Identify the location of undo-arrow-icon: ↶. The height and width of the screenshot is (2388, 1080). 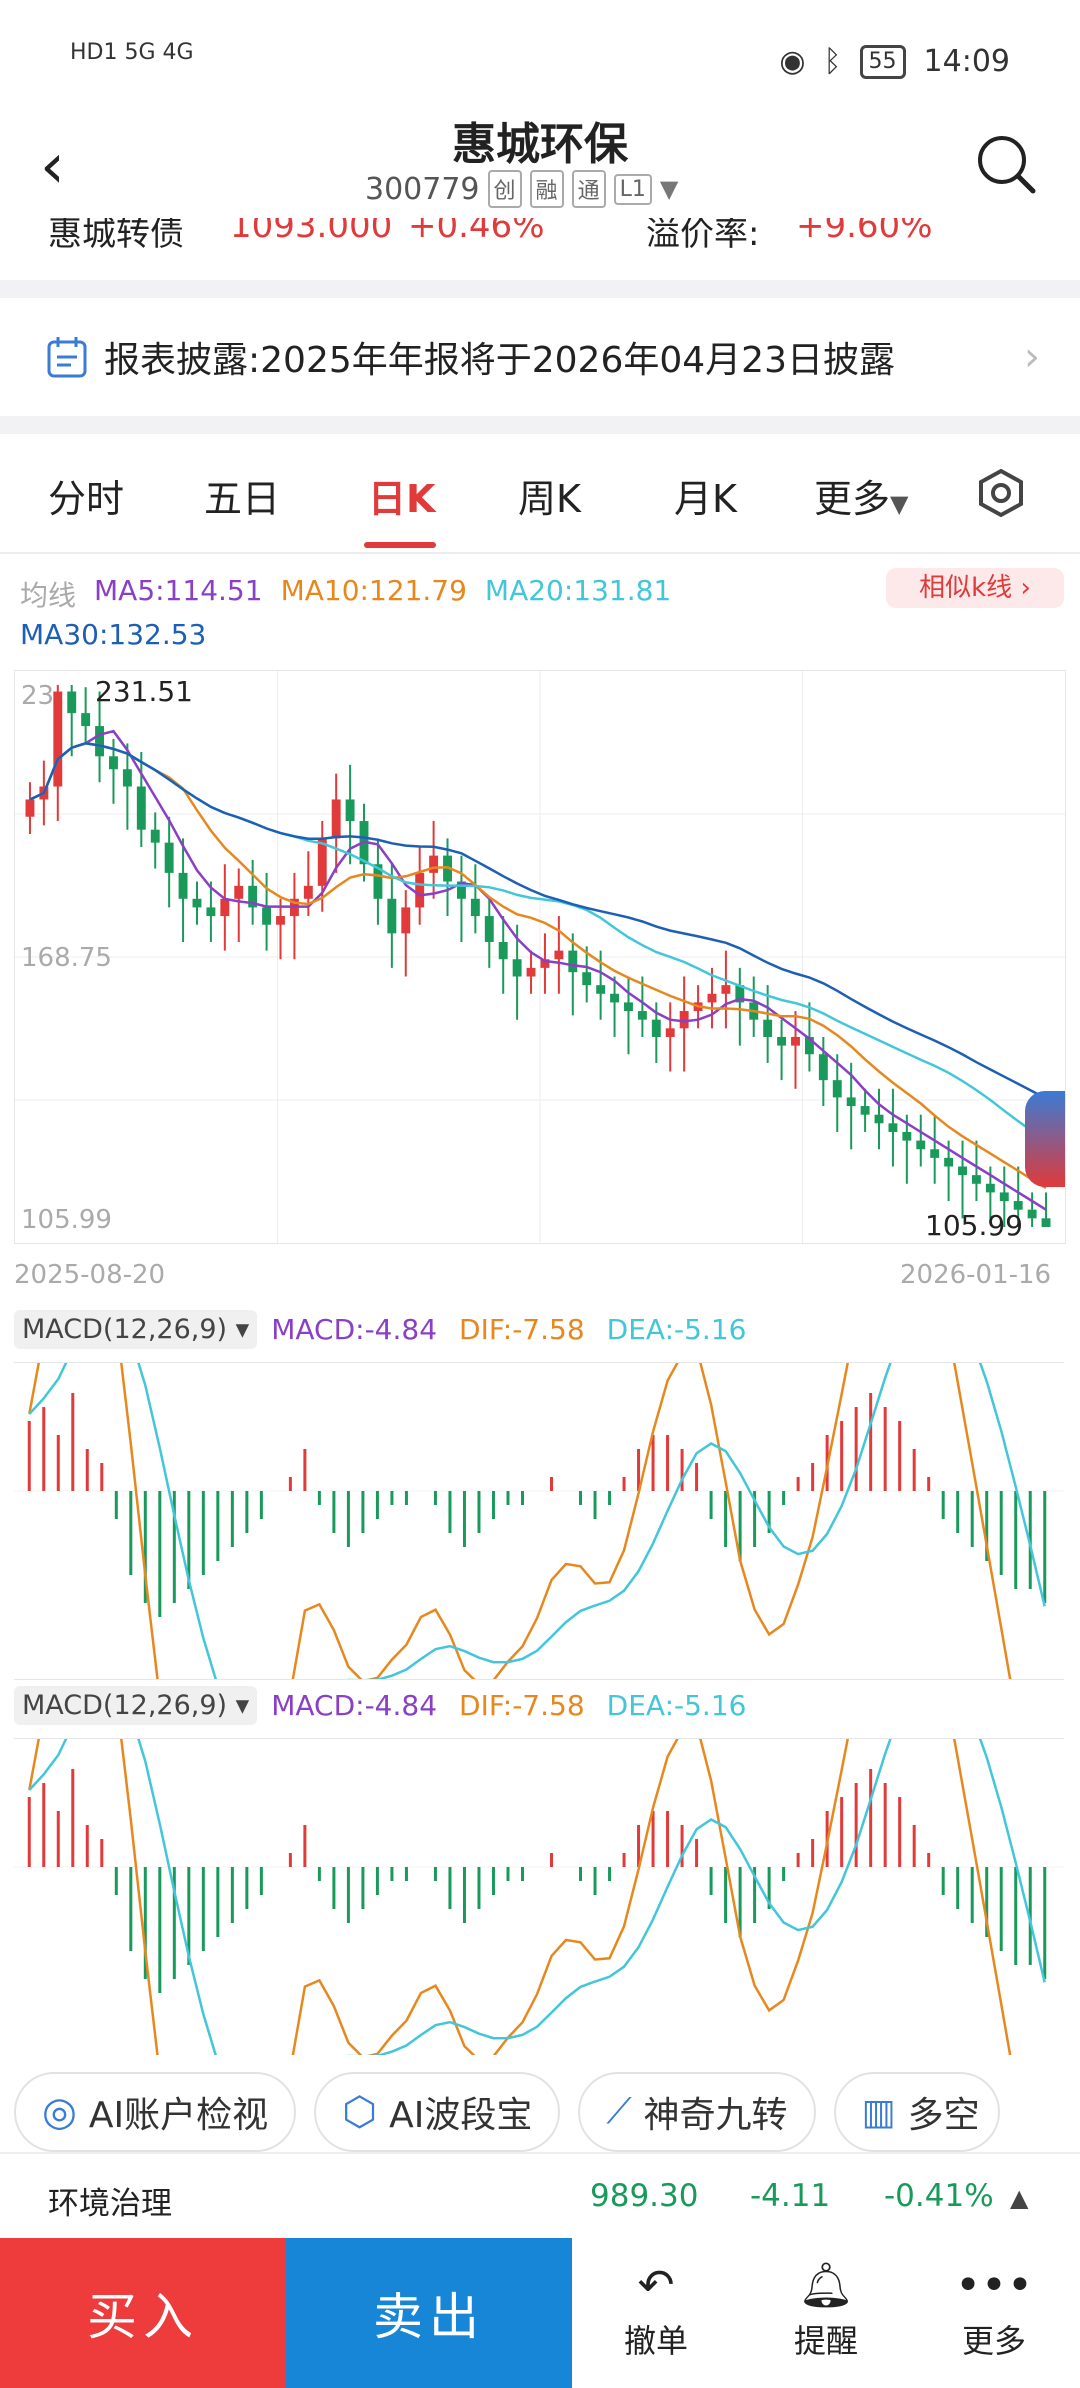
(656, 2285).